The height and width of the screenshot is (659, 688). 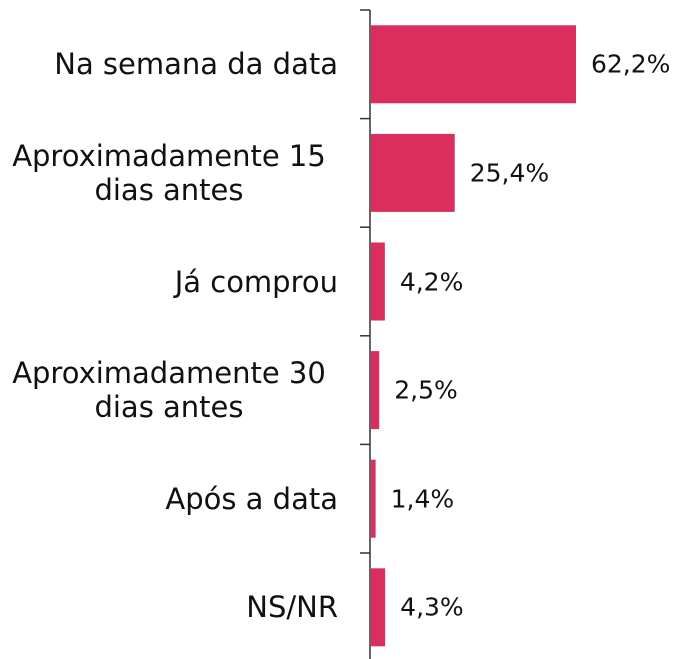 I want to click on category-label: Aproximadamente 30 dias antes, so click(x=169, y=390).